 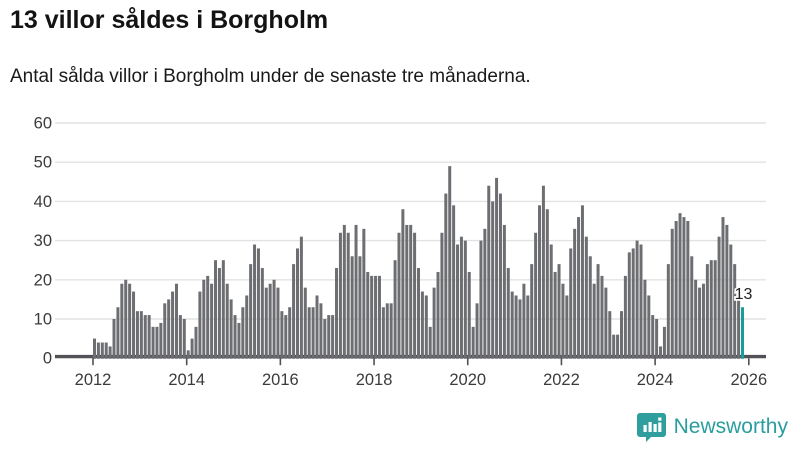 I want to click on newsworthy-bubble-icon, so click(x=651, y=427).